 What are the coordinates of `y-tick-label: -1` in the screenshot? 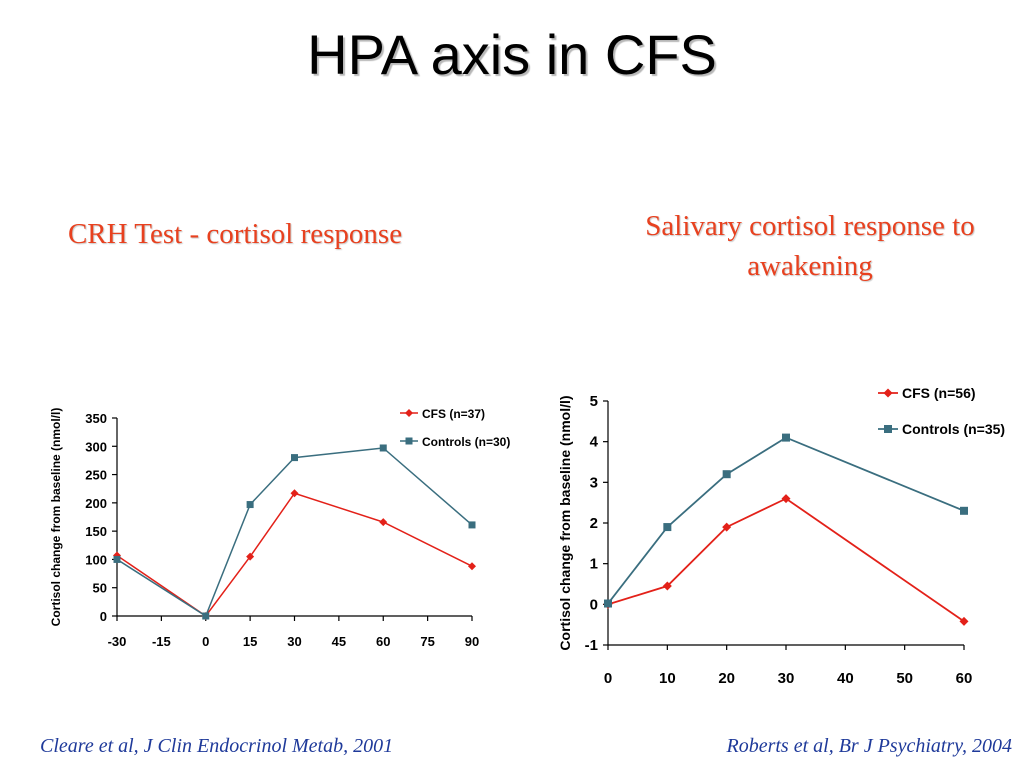 It's located at (591, 645).